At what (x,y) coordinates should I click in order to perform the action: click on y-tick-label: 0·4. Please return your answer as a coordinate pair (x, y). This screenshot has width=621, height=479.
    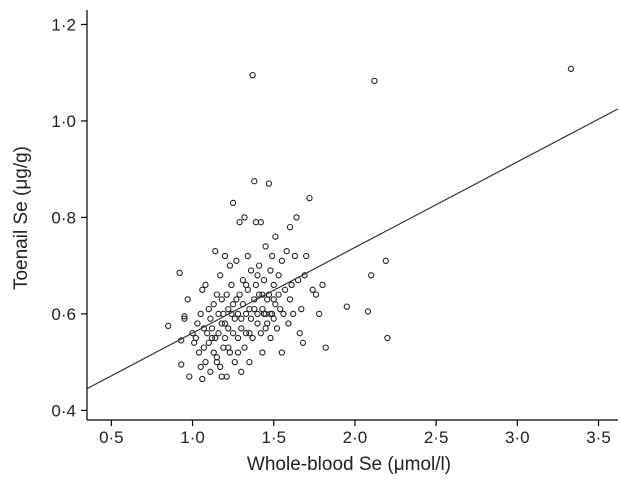
    Looking at the image, I should click on (63, 410).